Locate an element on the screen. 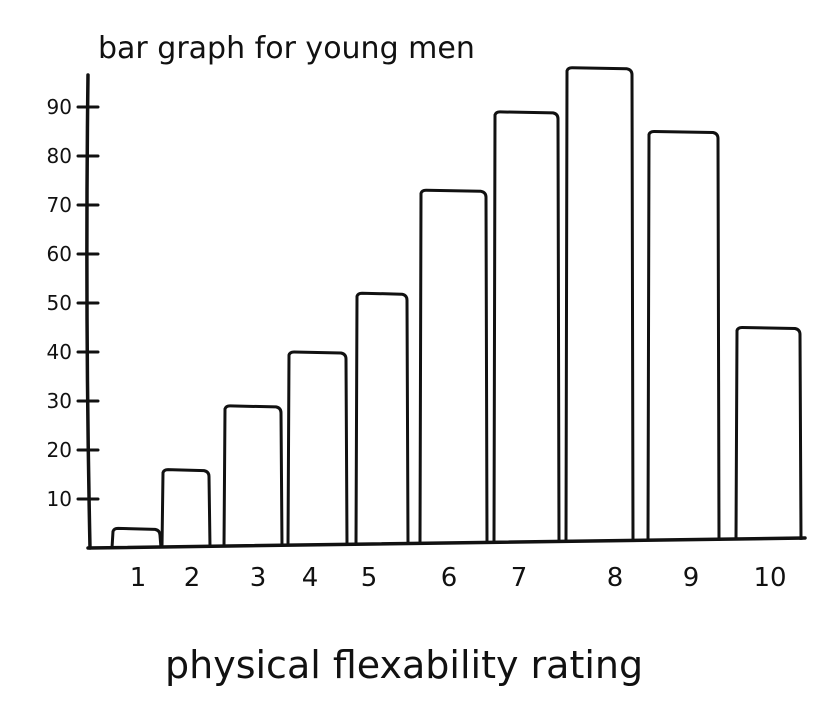 This screenshot has width=824, height=707. x-tick-label: 3 is located at coordinates (258, 578).